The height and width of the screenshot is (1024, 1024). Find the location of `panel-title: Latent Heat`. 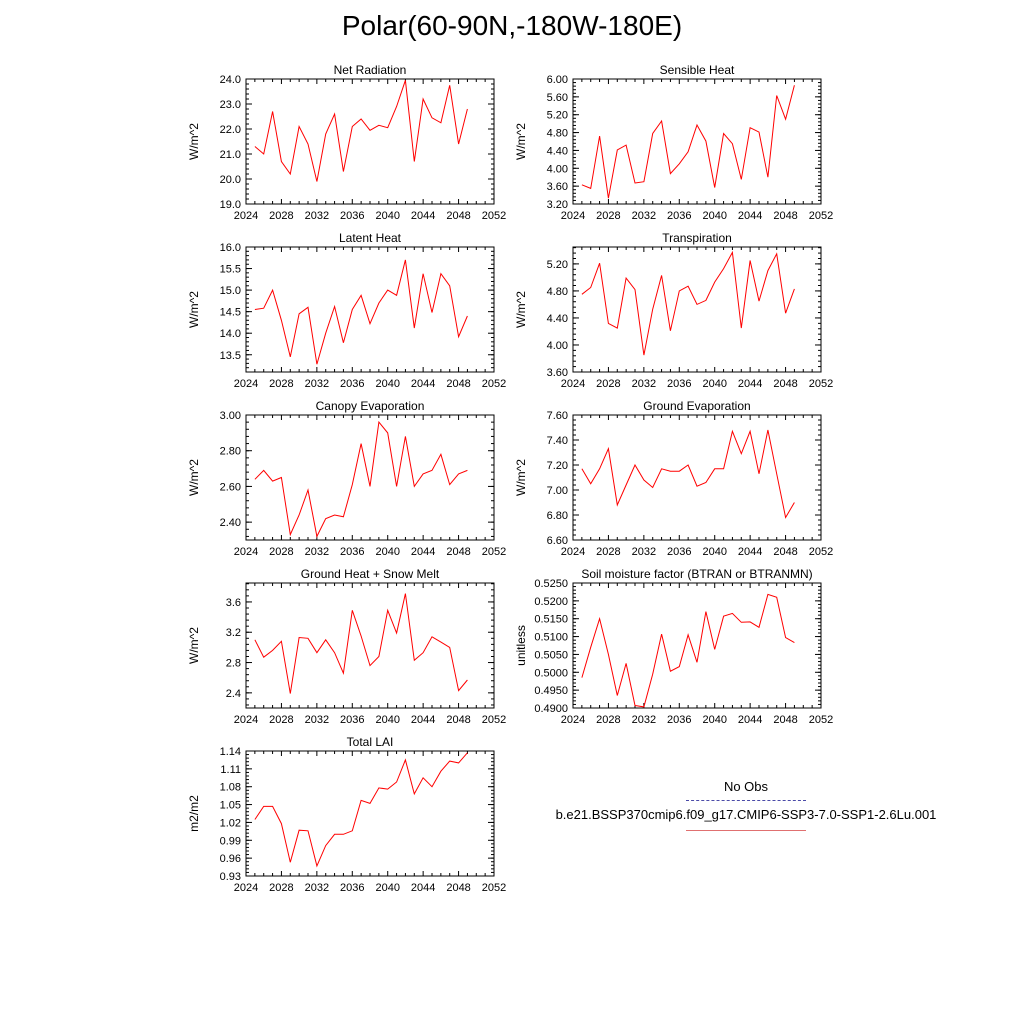

panel-title: Latent Heat is located at coordinates (370, 238).